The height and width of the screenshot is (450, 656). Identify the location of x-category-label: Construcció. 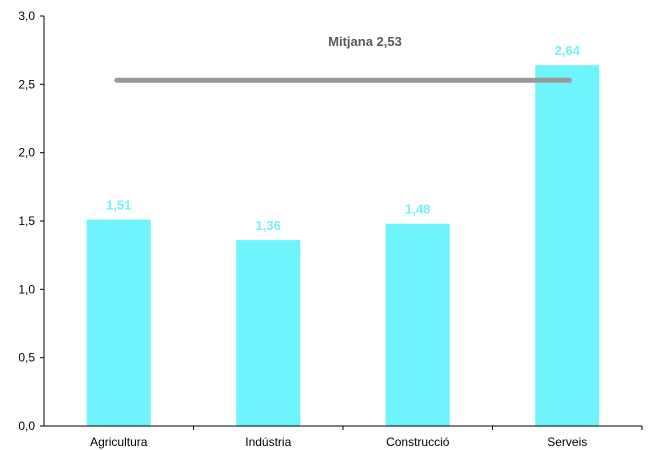
(418, 442).